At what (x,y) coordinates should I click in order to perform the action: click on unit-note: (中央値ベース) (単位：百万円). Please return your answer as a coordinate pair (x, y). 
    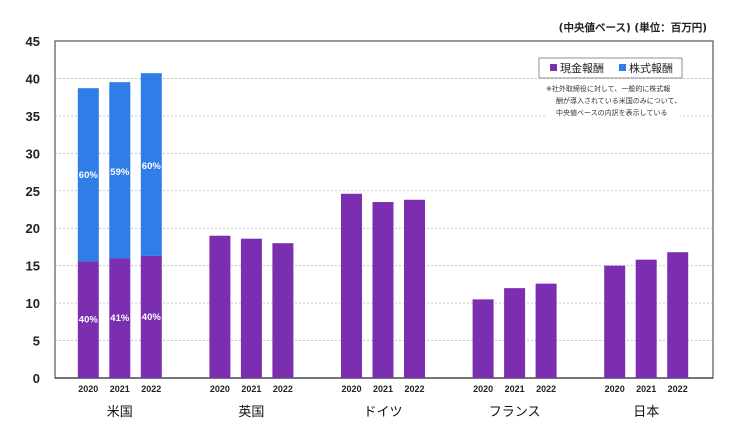
    Looking at the image, I should click on (633, 27).